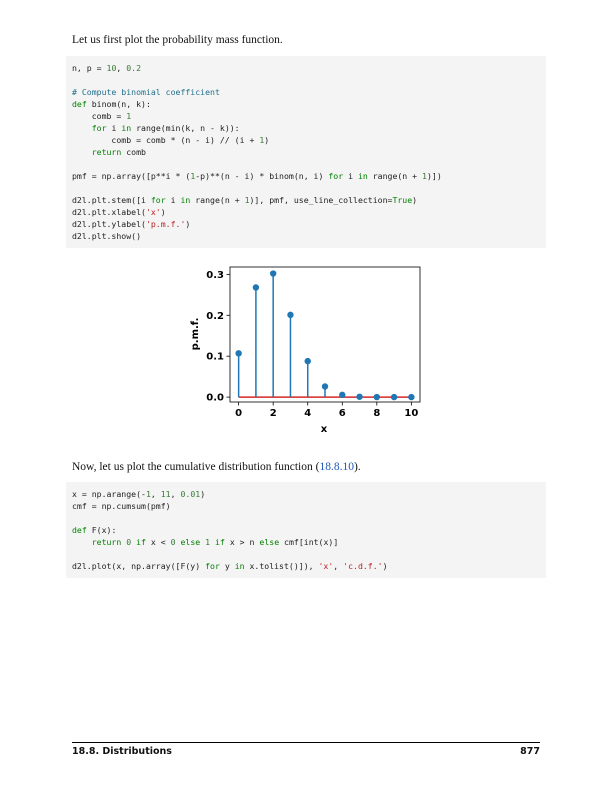 The width and height of the screenshot is (612, 792). I want to click on code-line: x = np.arange(-1, 11, 0.01), so click(139, 494).